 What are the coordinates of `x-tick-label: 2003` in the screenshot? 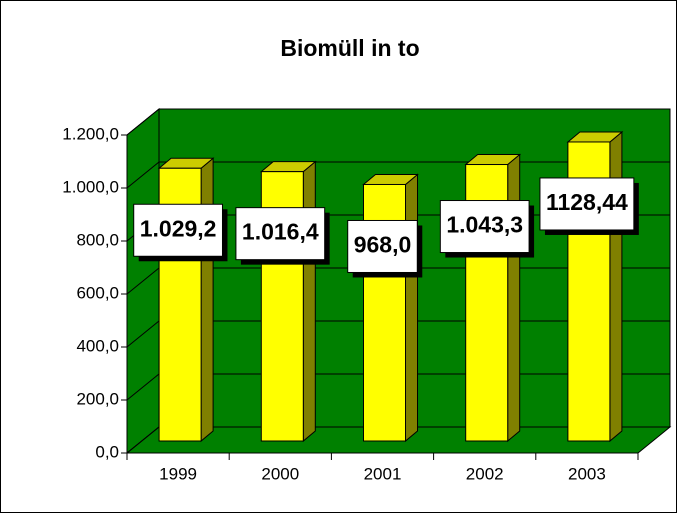 It's located at (587, 473).